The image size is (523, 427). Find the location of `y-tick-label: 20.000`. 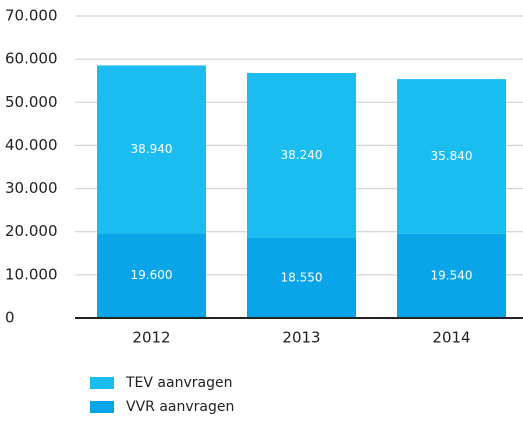

y-tick-label: 20.000 is located at coordinates (31, 231).